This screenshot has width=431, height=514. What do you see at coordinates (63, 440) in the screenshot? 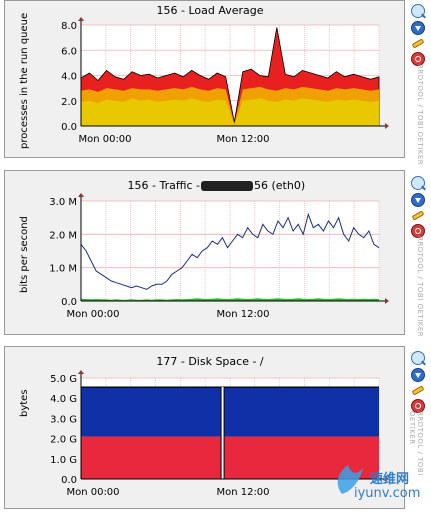
I see `y-tick-label: 2.0 G` at bounding box center [63, 440].